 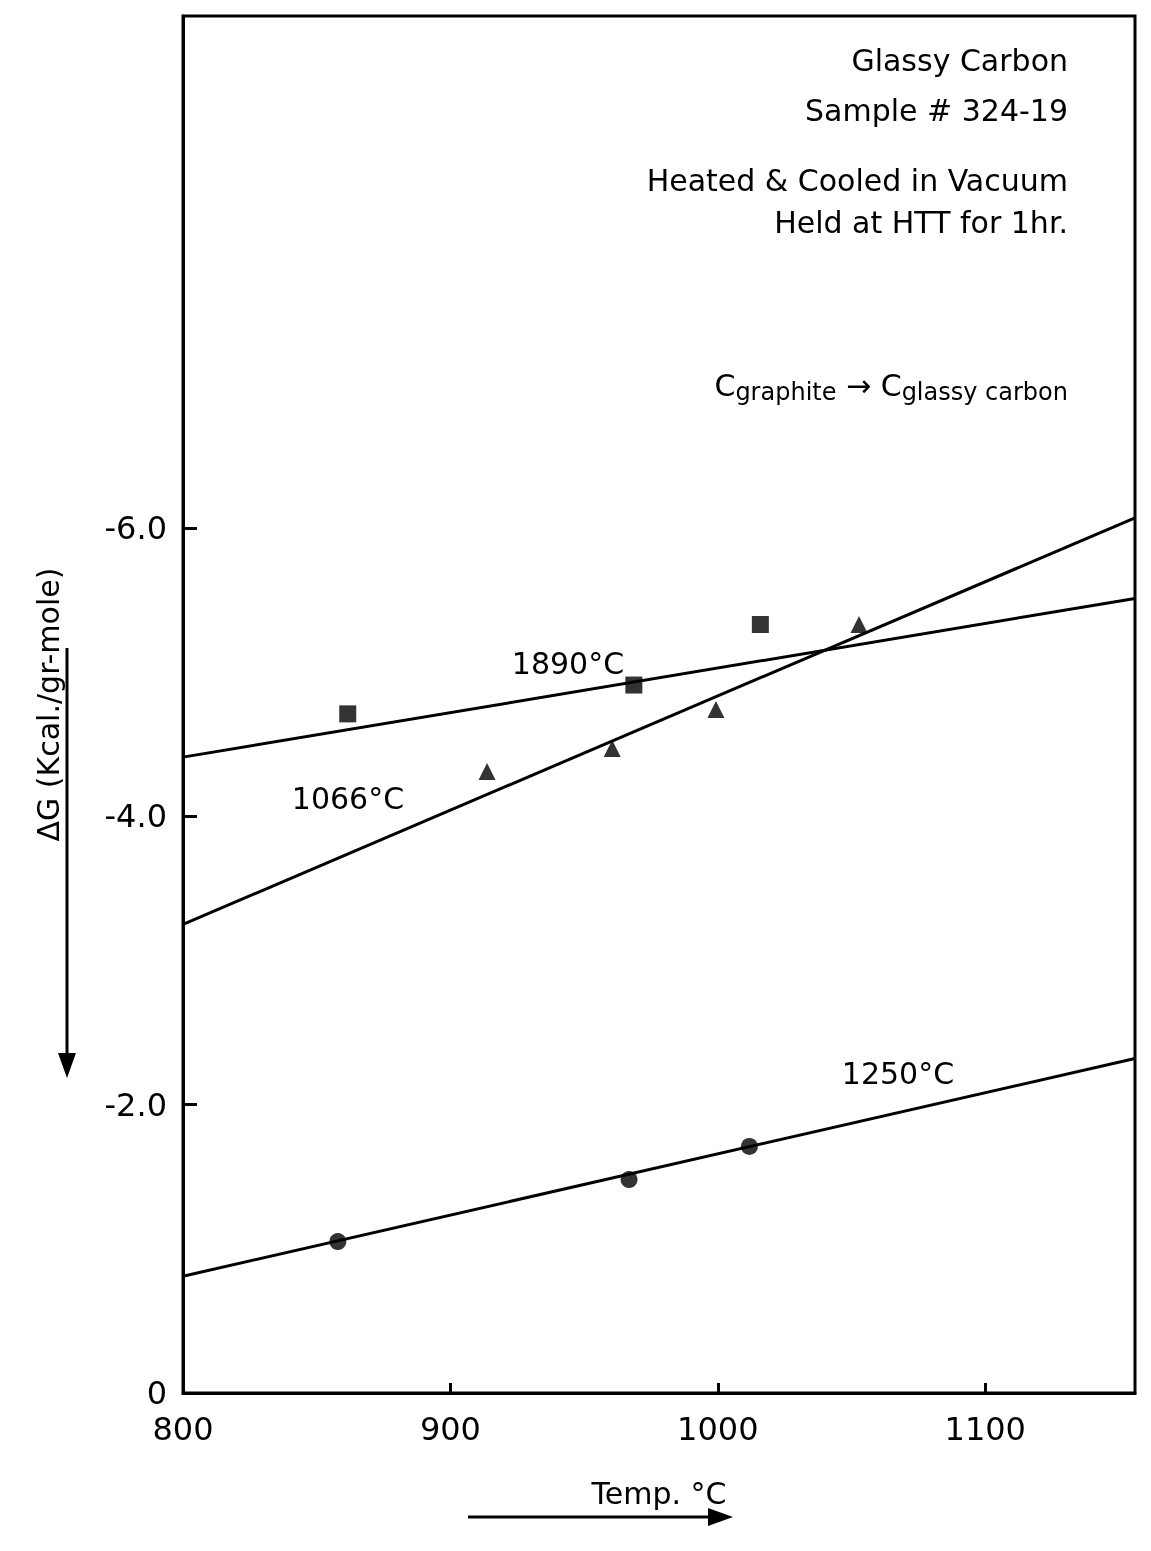 I want to click on x-tick-label: 1000, so click(x=718, y=1429).